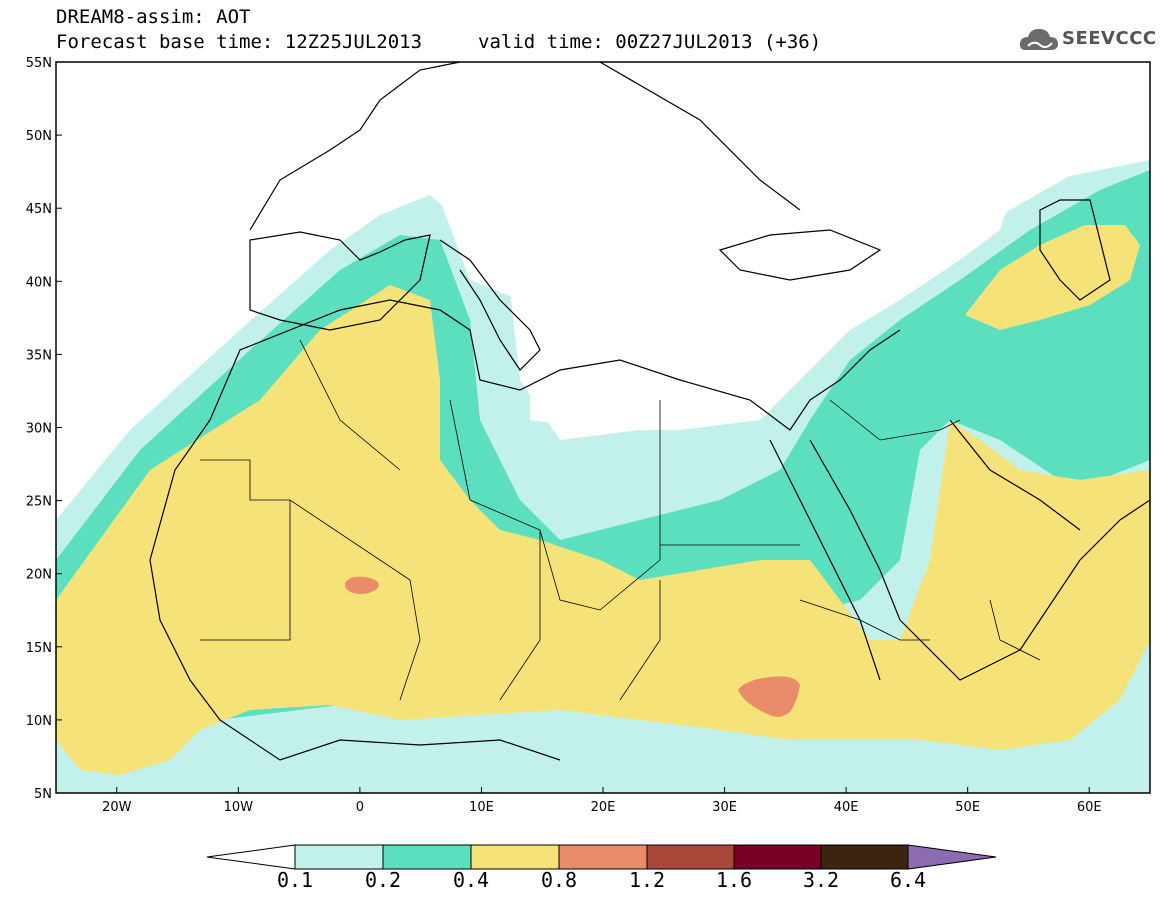  Describe the element at coordinates (39, 282) in the screenshot. I see `lat-tick-label: 40N` at that location.